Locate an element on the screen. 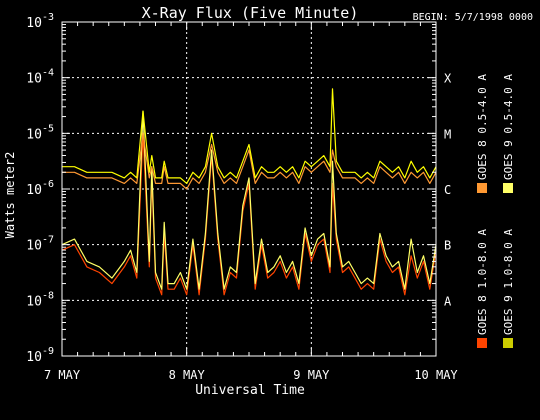 The image size is (540, 420). flare-class-label: X is located at coordinates (448, 79).